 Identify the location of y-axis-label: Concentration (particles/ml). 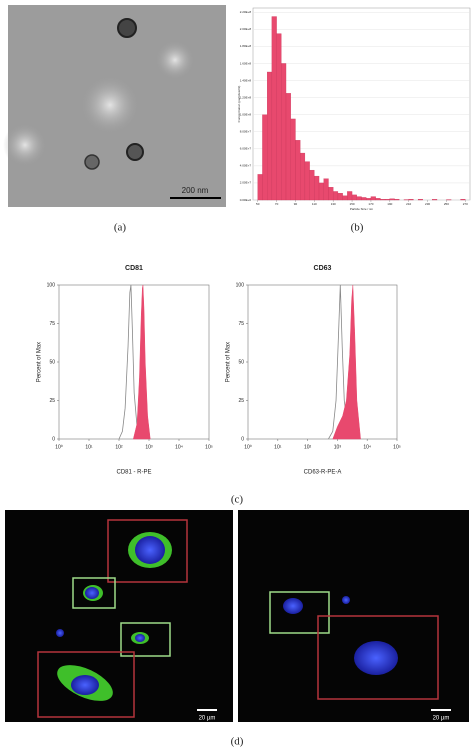
(239, 104).